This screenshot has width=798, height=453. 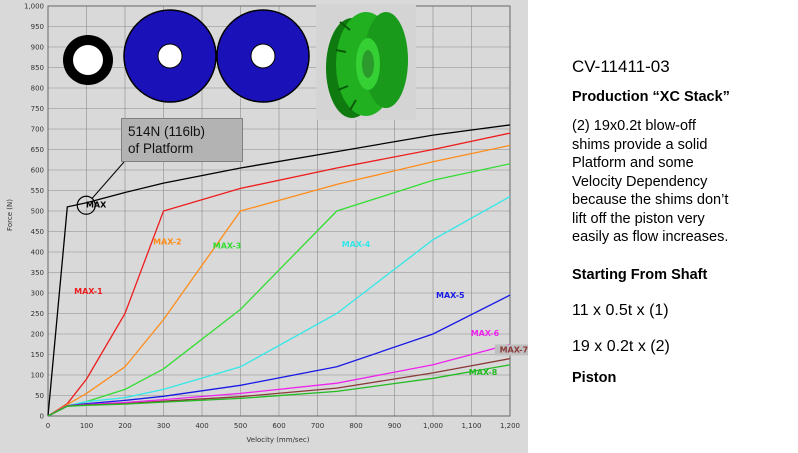 What do you see at coordinates (124, 426) in the screenshot?
I see `x-tick-label: 200` at bounding box center [124, 426].